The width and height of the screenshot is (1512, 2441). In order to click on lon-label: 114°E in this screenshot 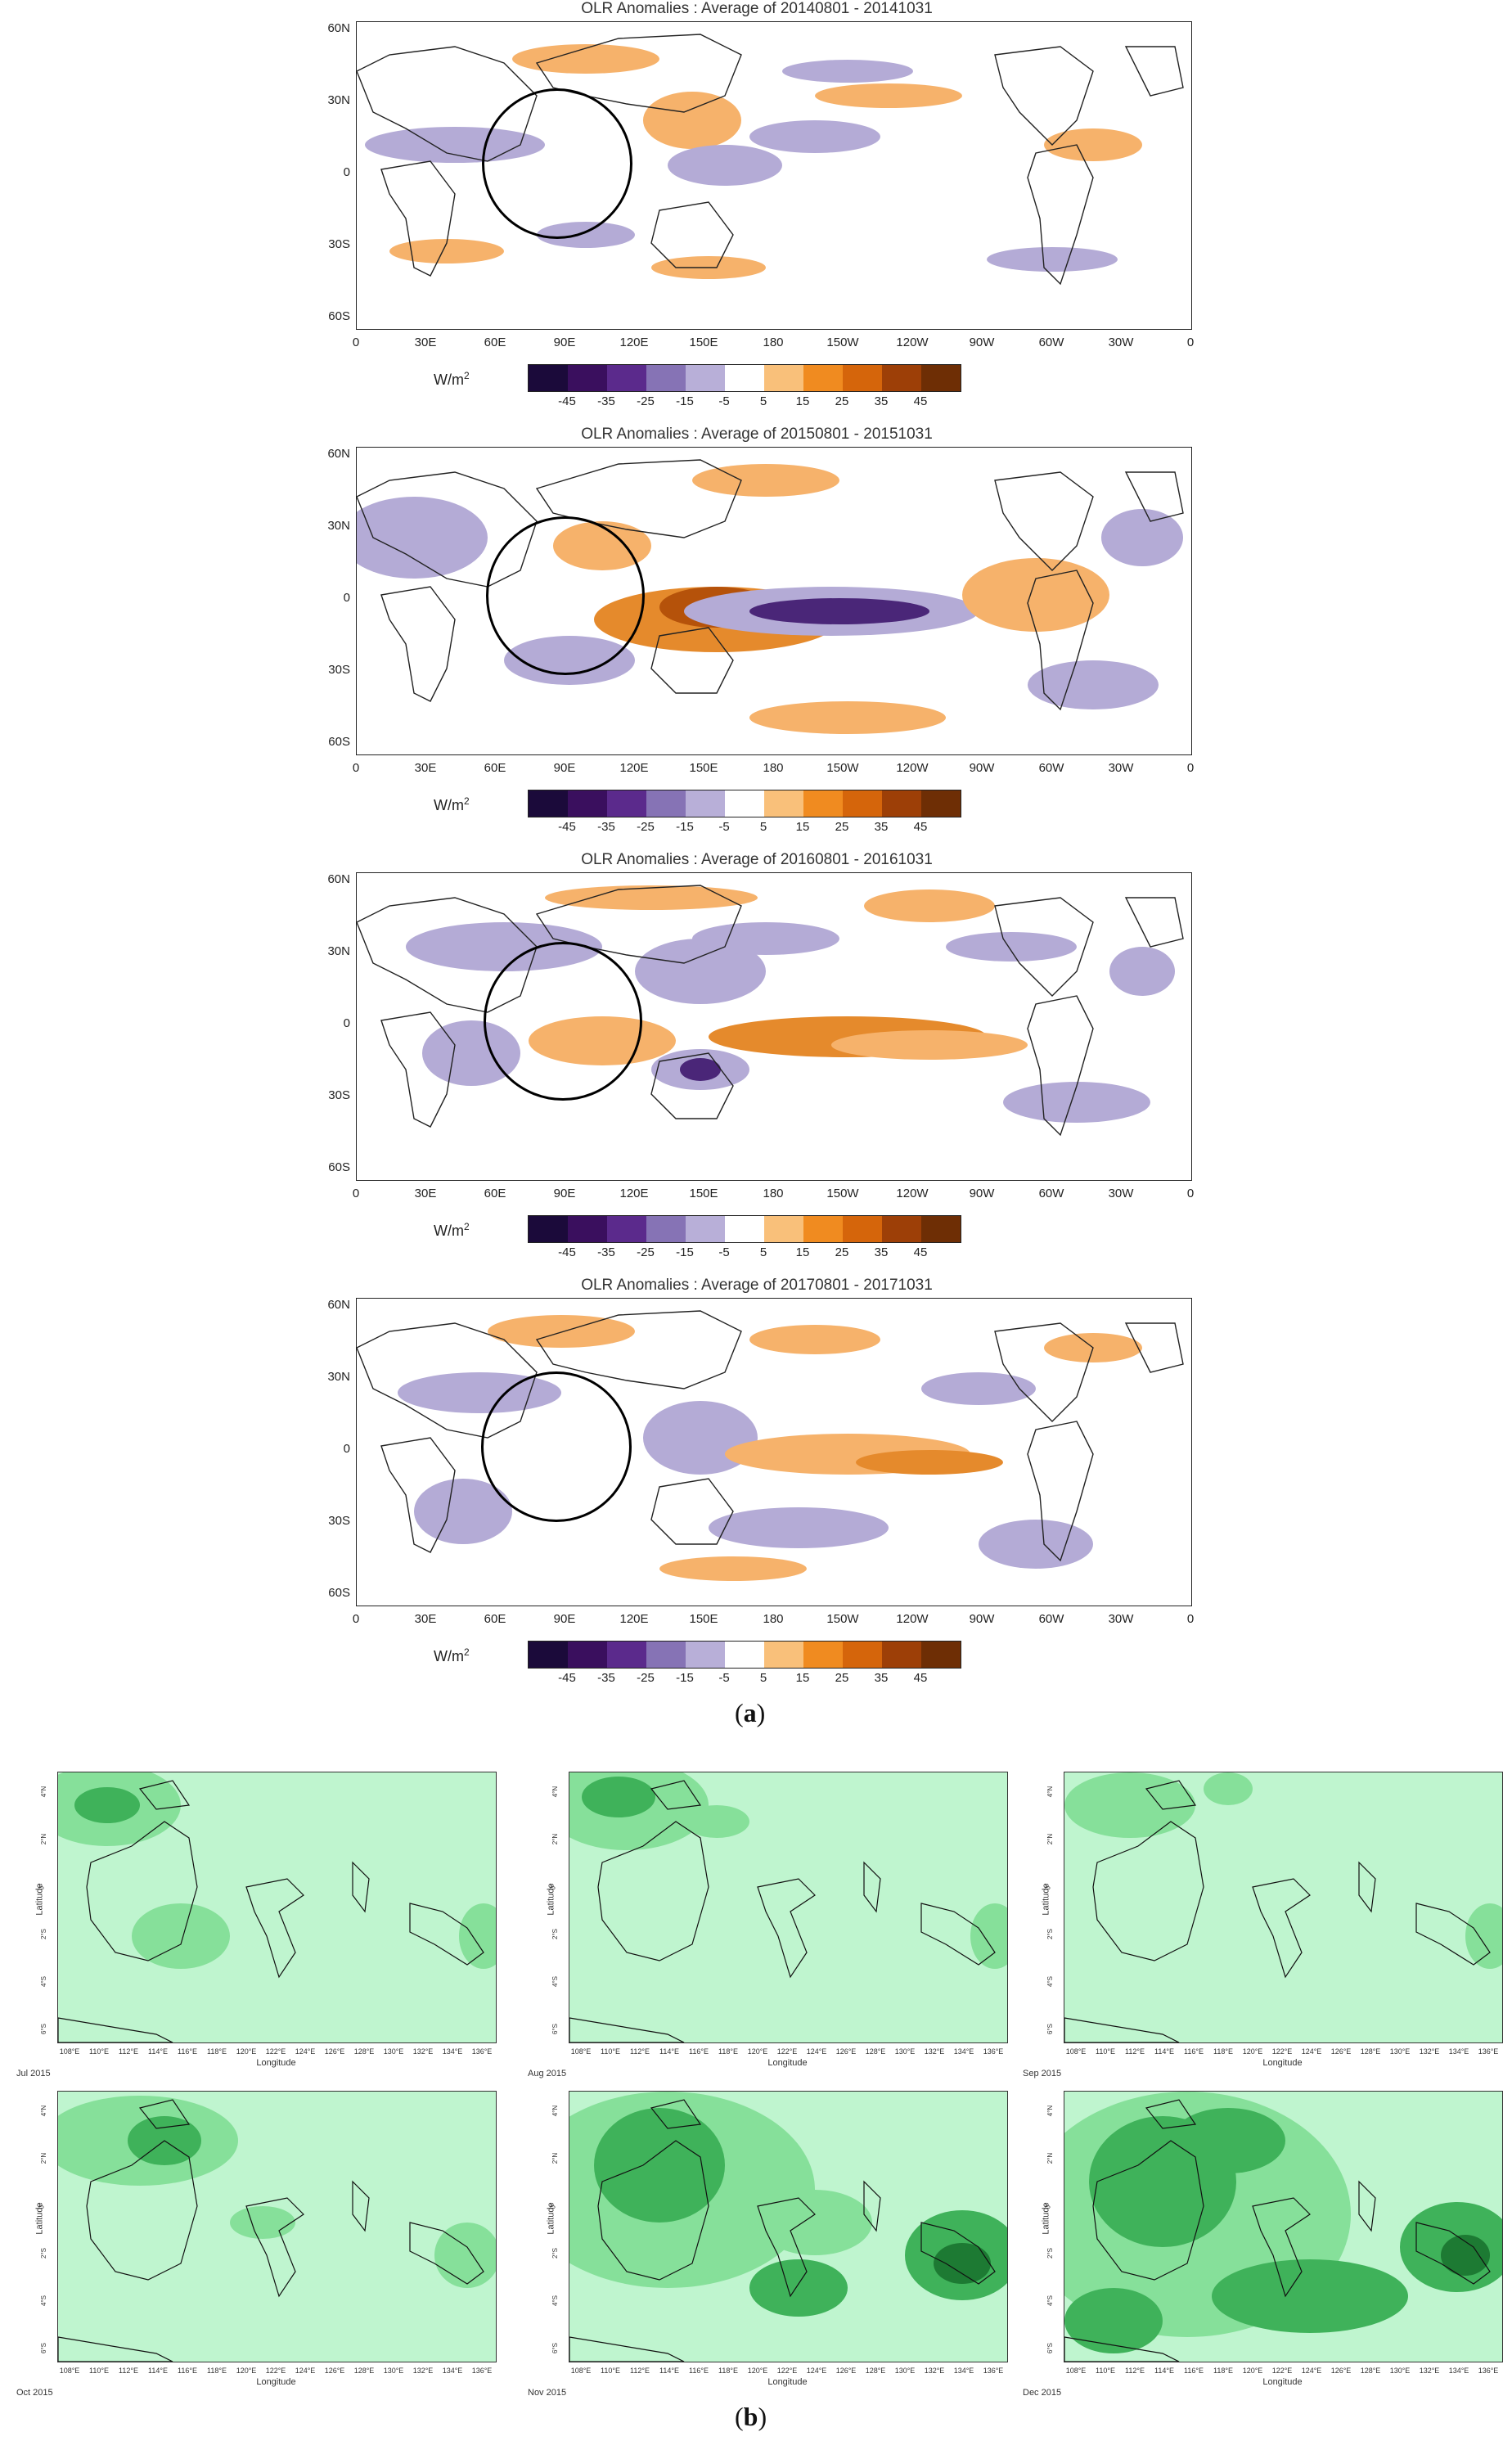, I will do `click(158, 2051)`.